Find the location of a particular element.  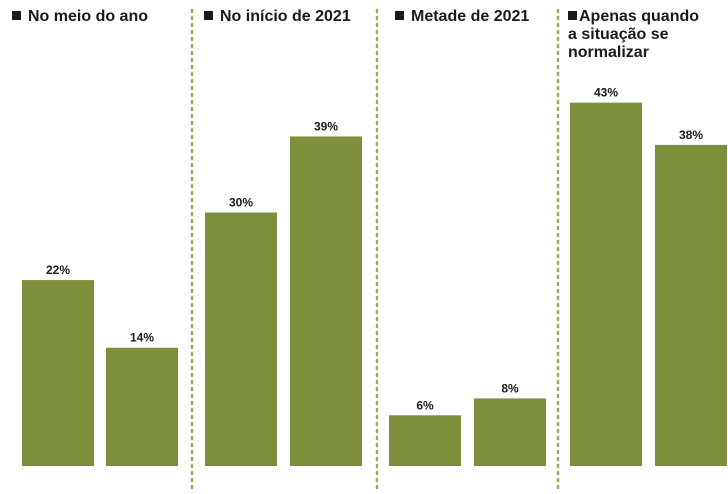

bar-value-label: 39% is located at coordinates (326, 126).